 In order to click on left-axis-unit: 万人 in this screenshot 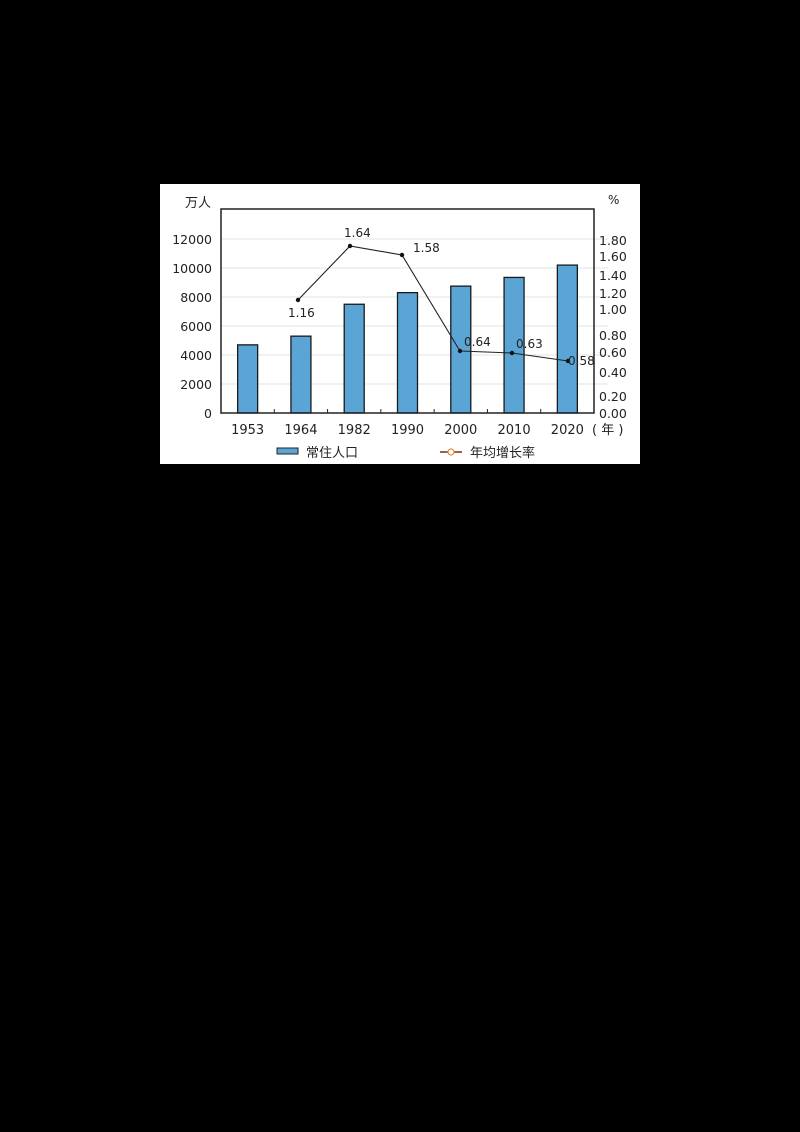, I will do `click(198, 203)`.